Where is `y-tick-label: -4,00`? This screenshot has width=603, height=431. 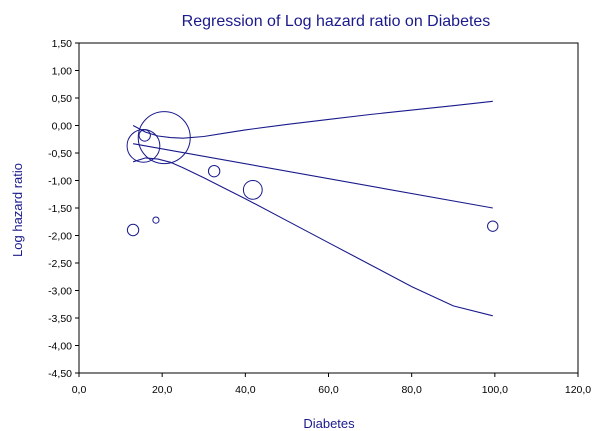 y-tick-label: -4,00 is located at coordinates (60, 347).